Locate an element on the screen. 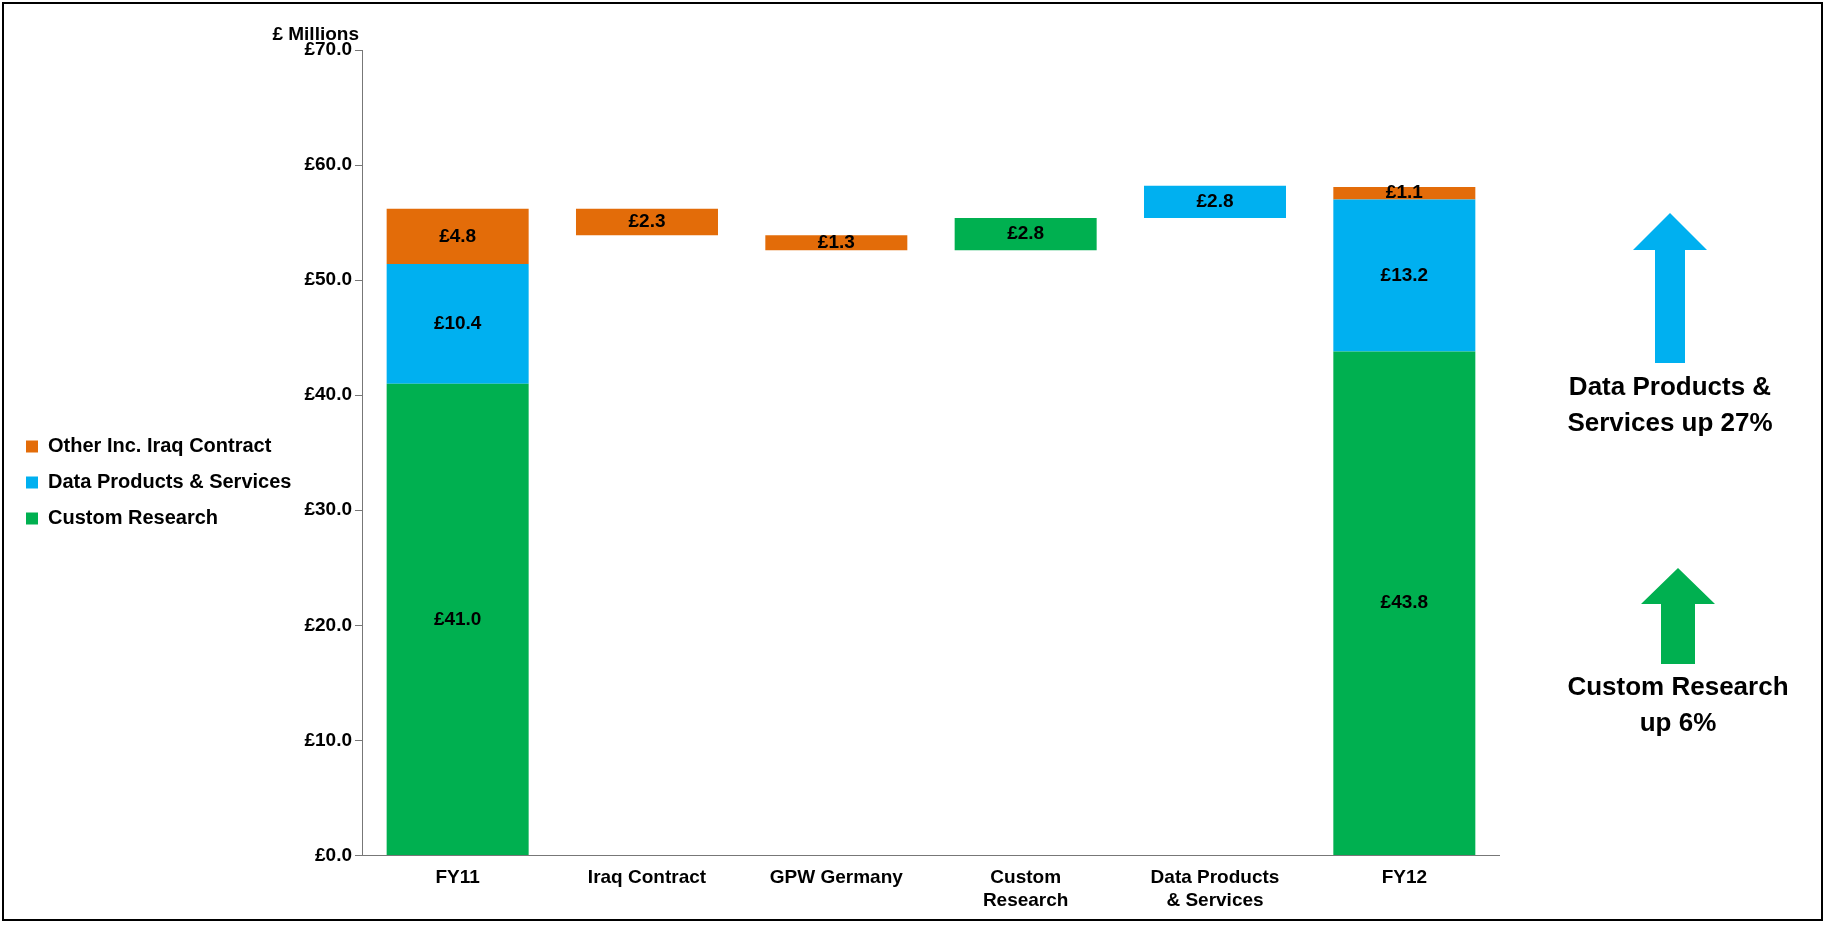  data-label: £13.2 is located at coordinates (1404, 274).